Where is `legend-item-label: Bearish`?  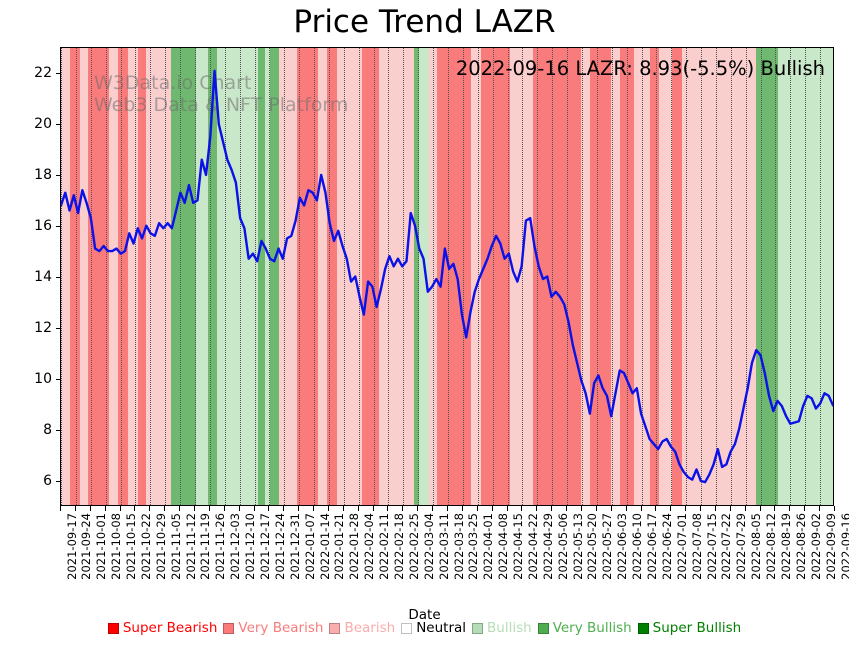
legend-item-label: Bearish is located at coordinates (370, 628).